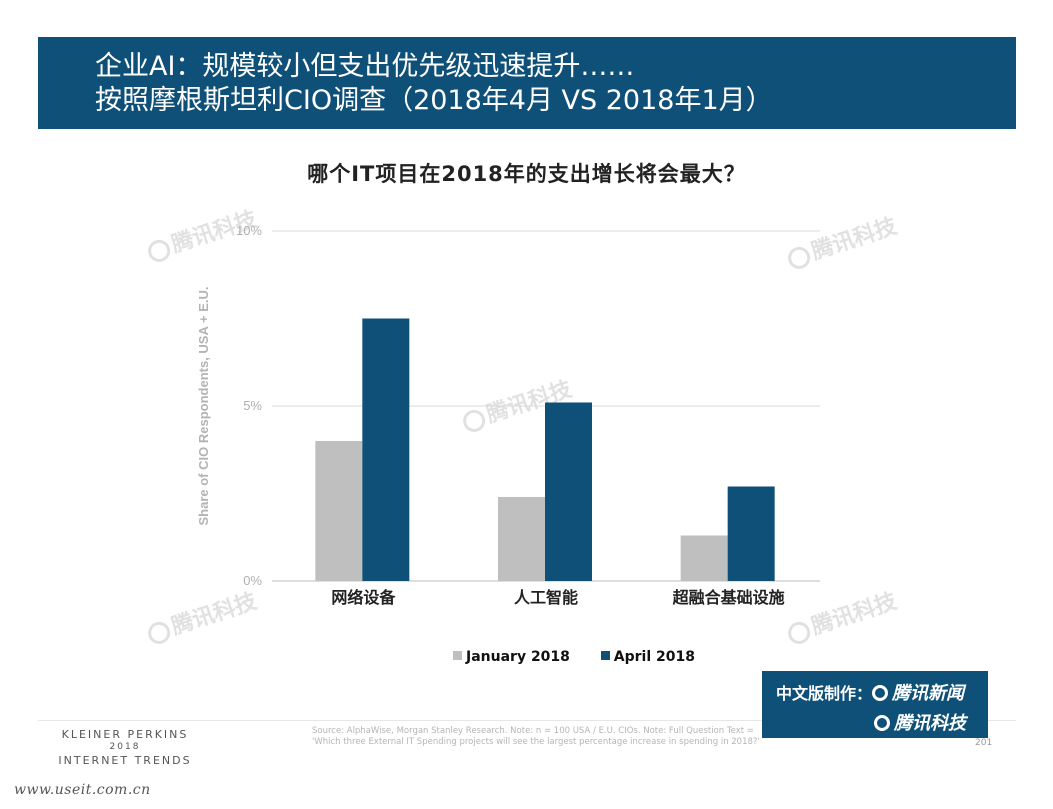 The width and height of the screenshot is (1053, 809). What do you see at coordinates (587, 657) in the screenshot?
I see `chart-legend: January 2018 April 2018` at bounding box center [587, 657].